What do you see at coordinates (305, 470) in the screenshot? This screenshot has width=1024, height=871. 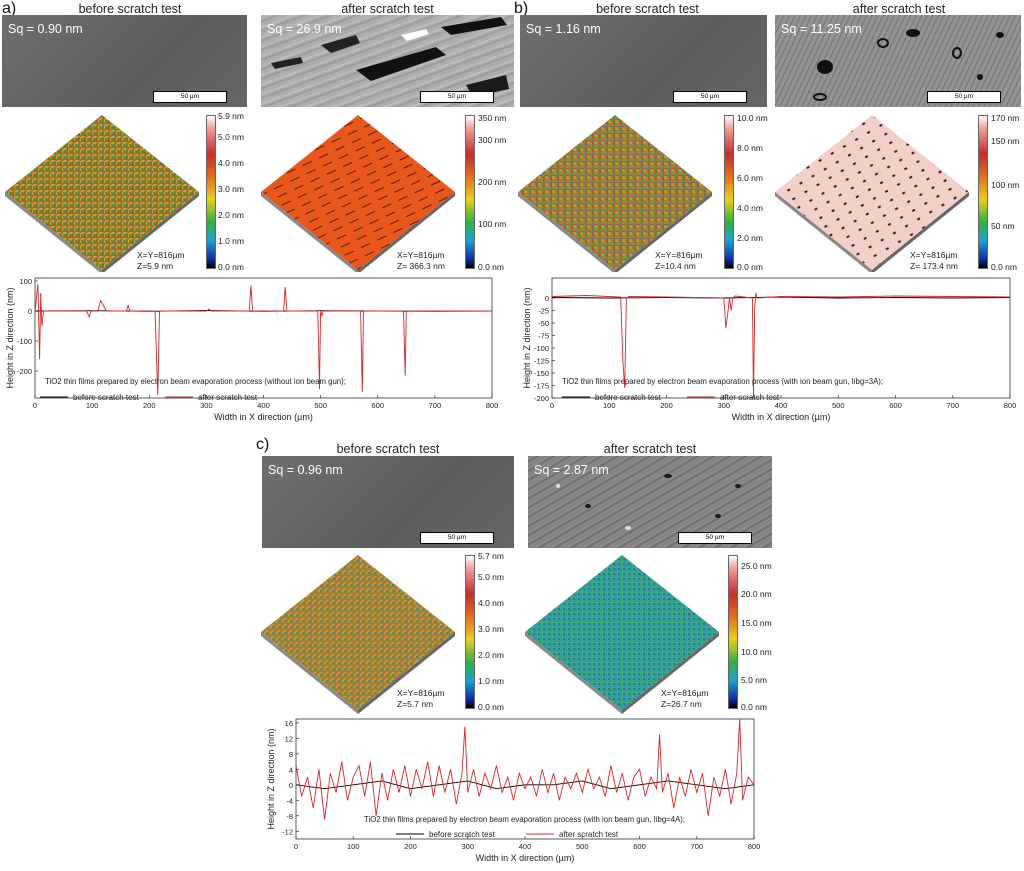 I see `sq-before-c: Sq = 0.96 nm` at bounding box center [305, 470].